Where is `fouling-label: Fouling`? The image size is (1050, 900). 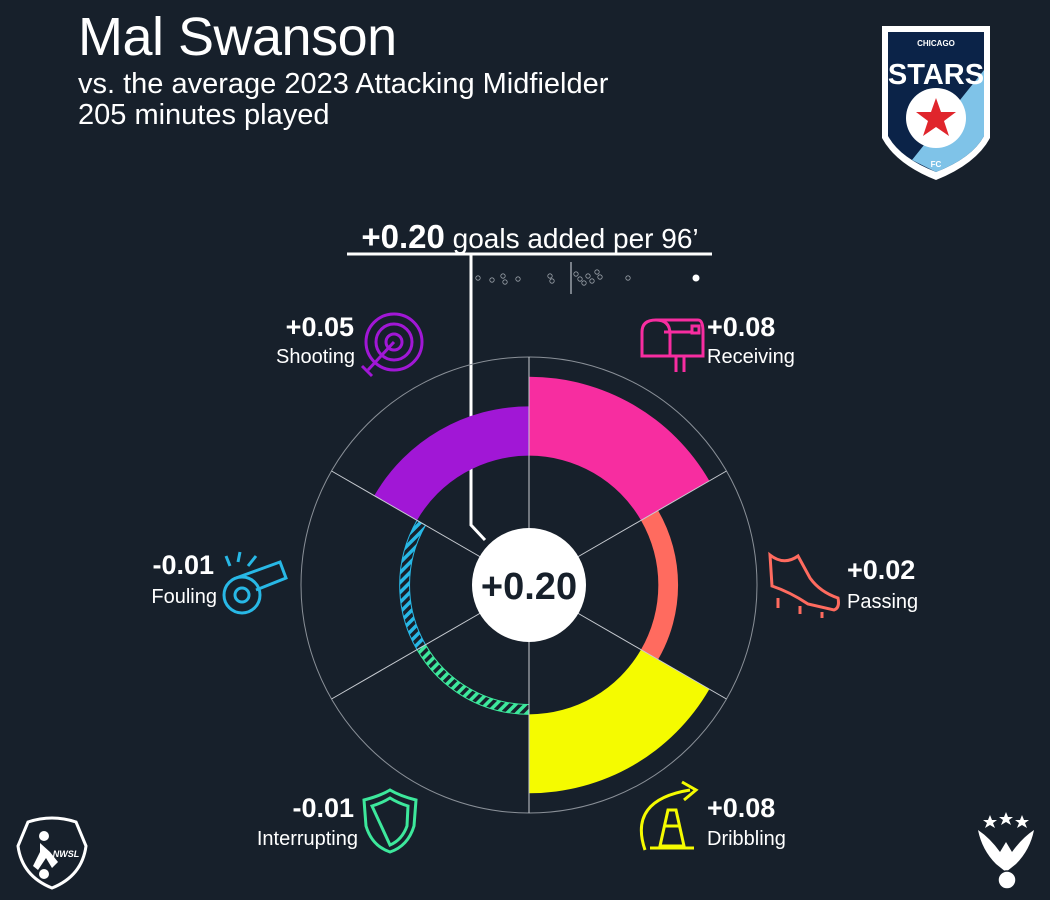 fouling-label: Fouling is located at coordinates (184, 597).